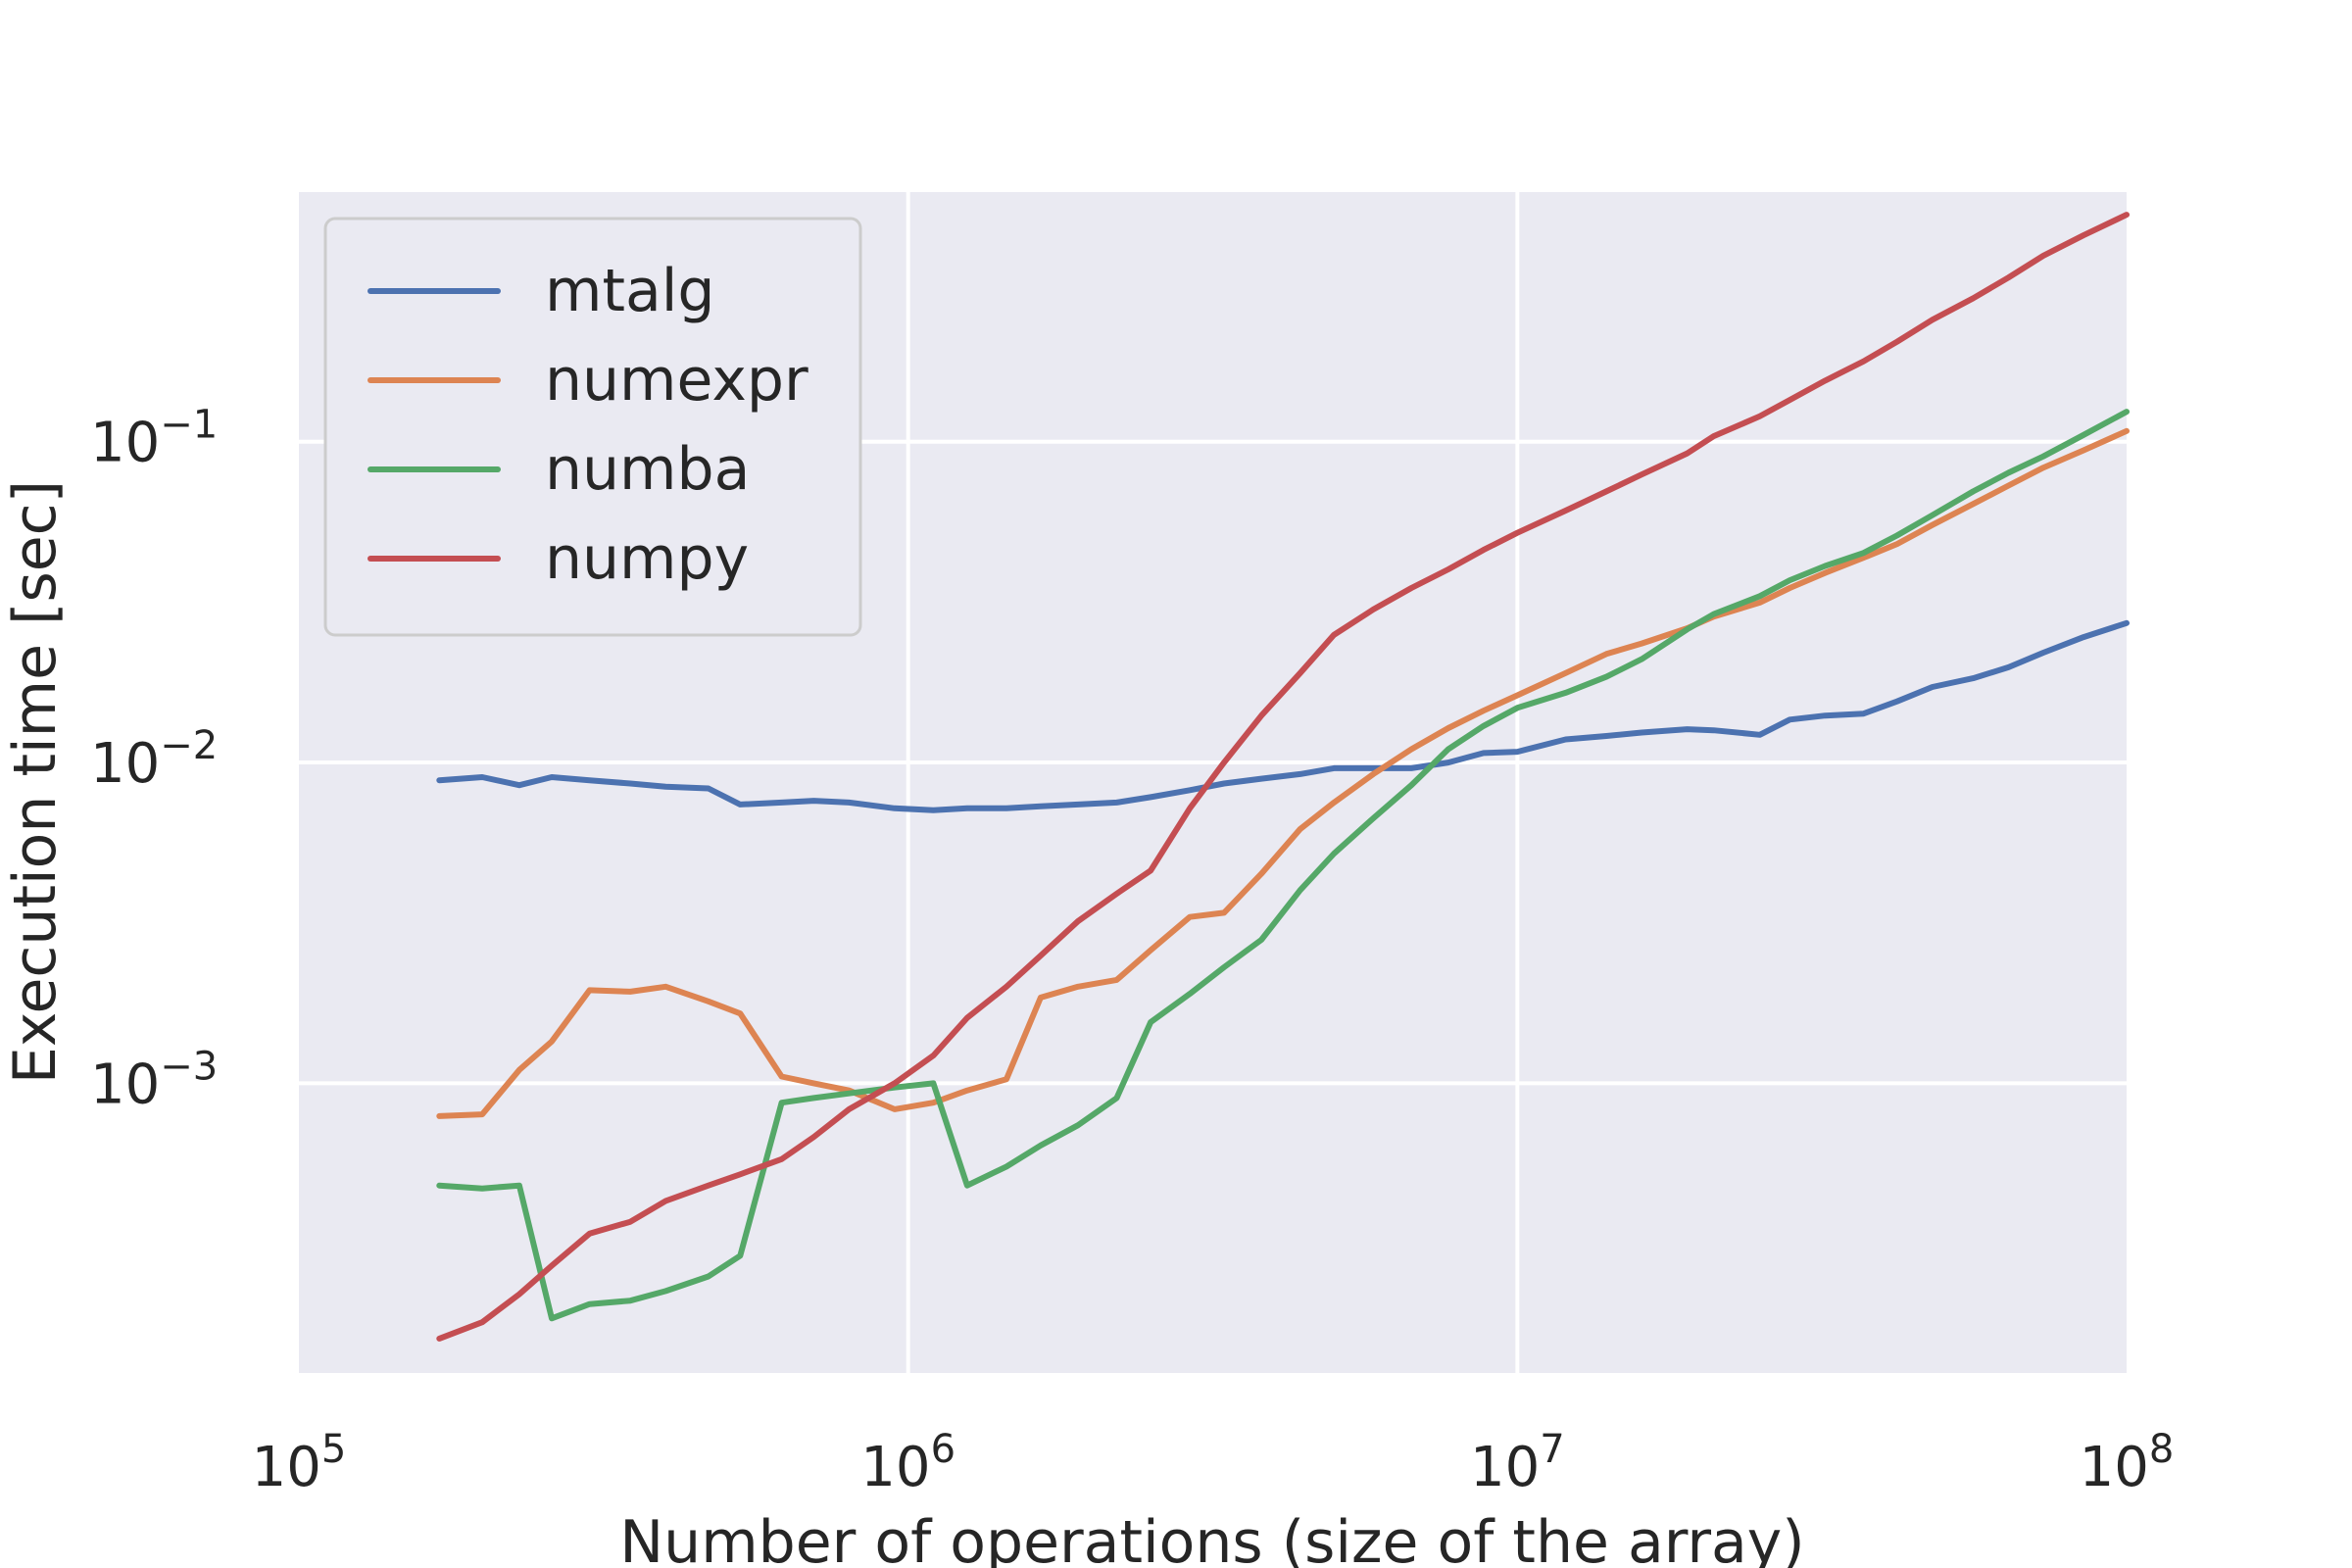  Describe the element at coordinates (154, 439) in the screenshot. I see `y-tick-label: 10⁻¹` at that location.